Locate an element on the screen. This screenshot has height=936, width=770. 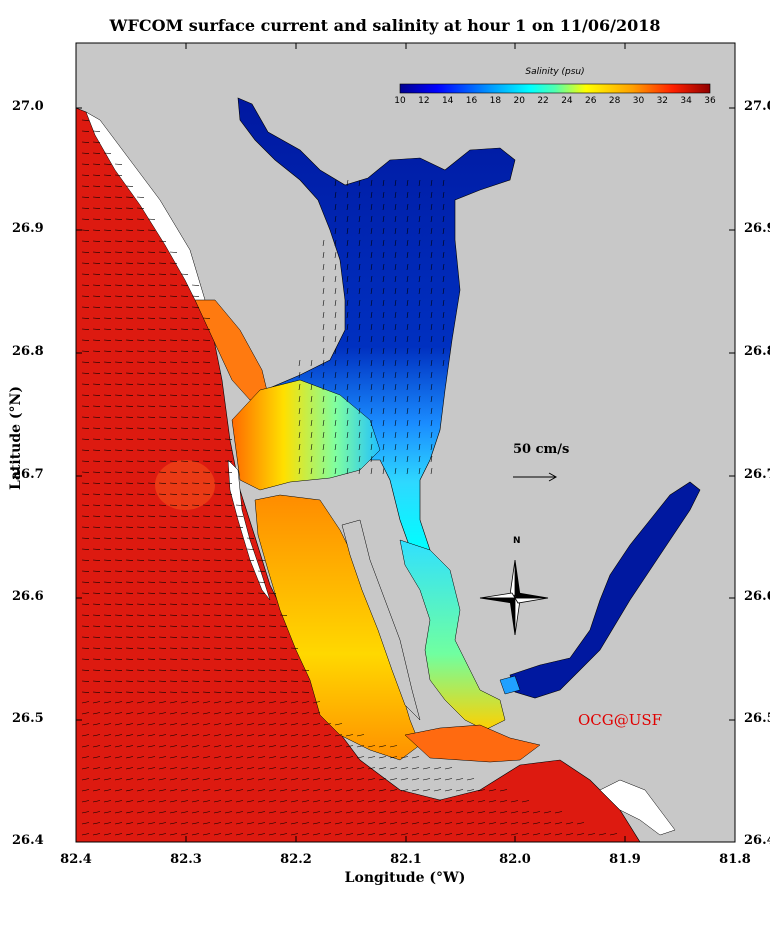
colorbar-label: 34 is located at coordinates (686, 101).